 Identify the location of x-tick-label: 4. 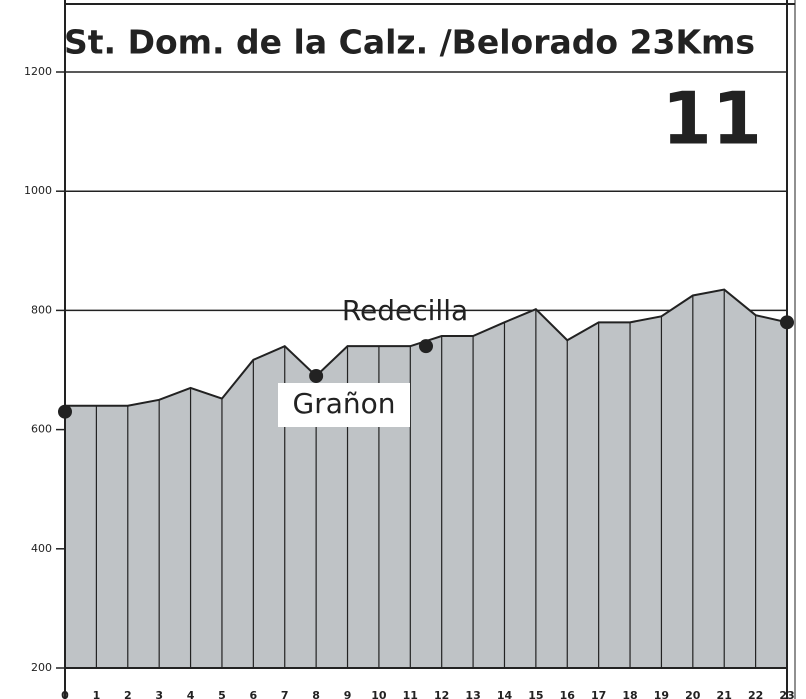
(191, 694).